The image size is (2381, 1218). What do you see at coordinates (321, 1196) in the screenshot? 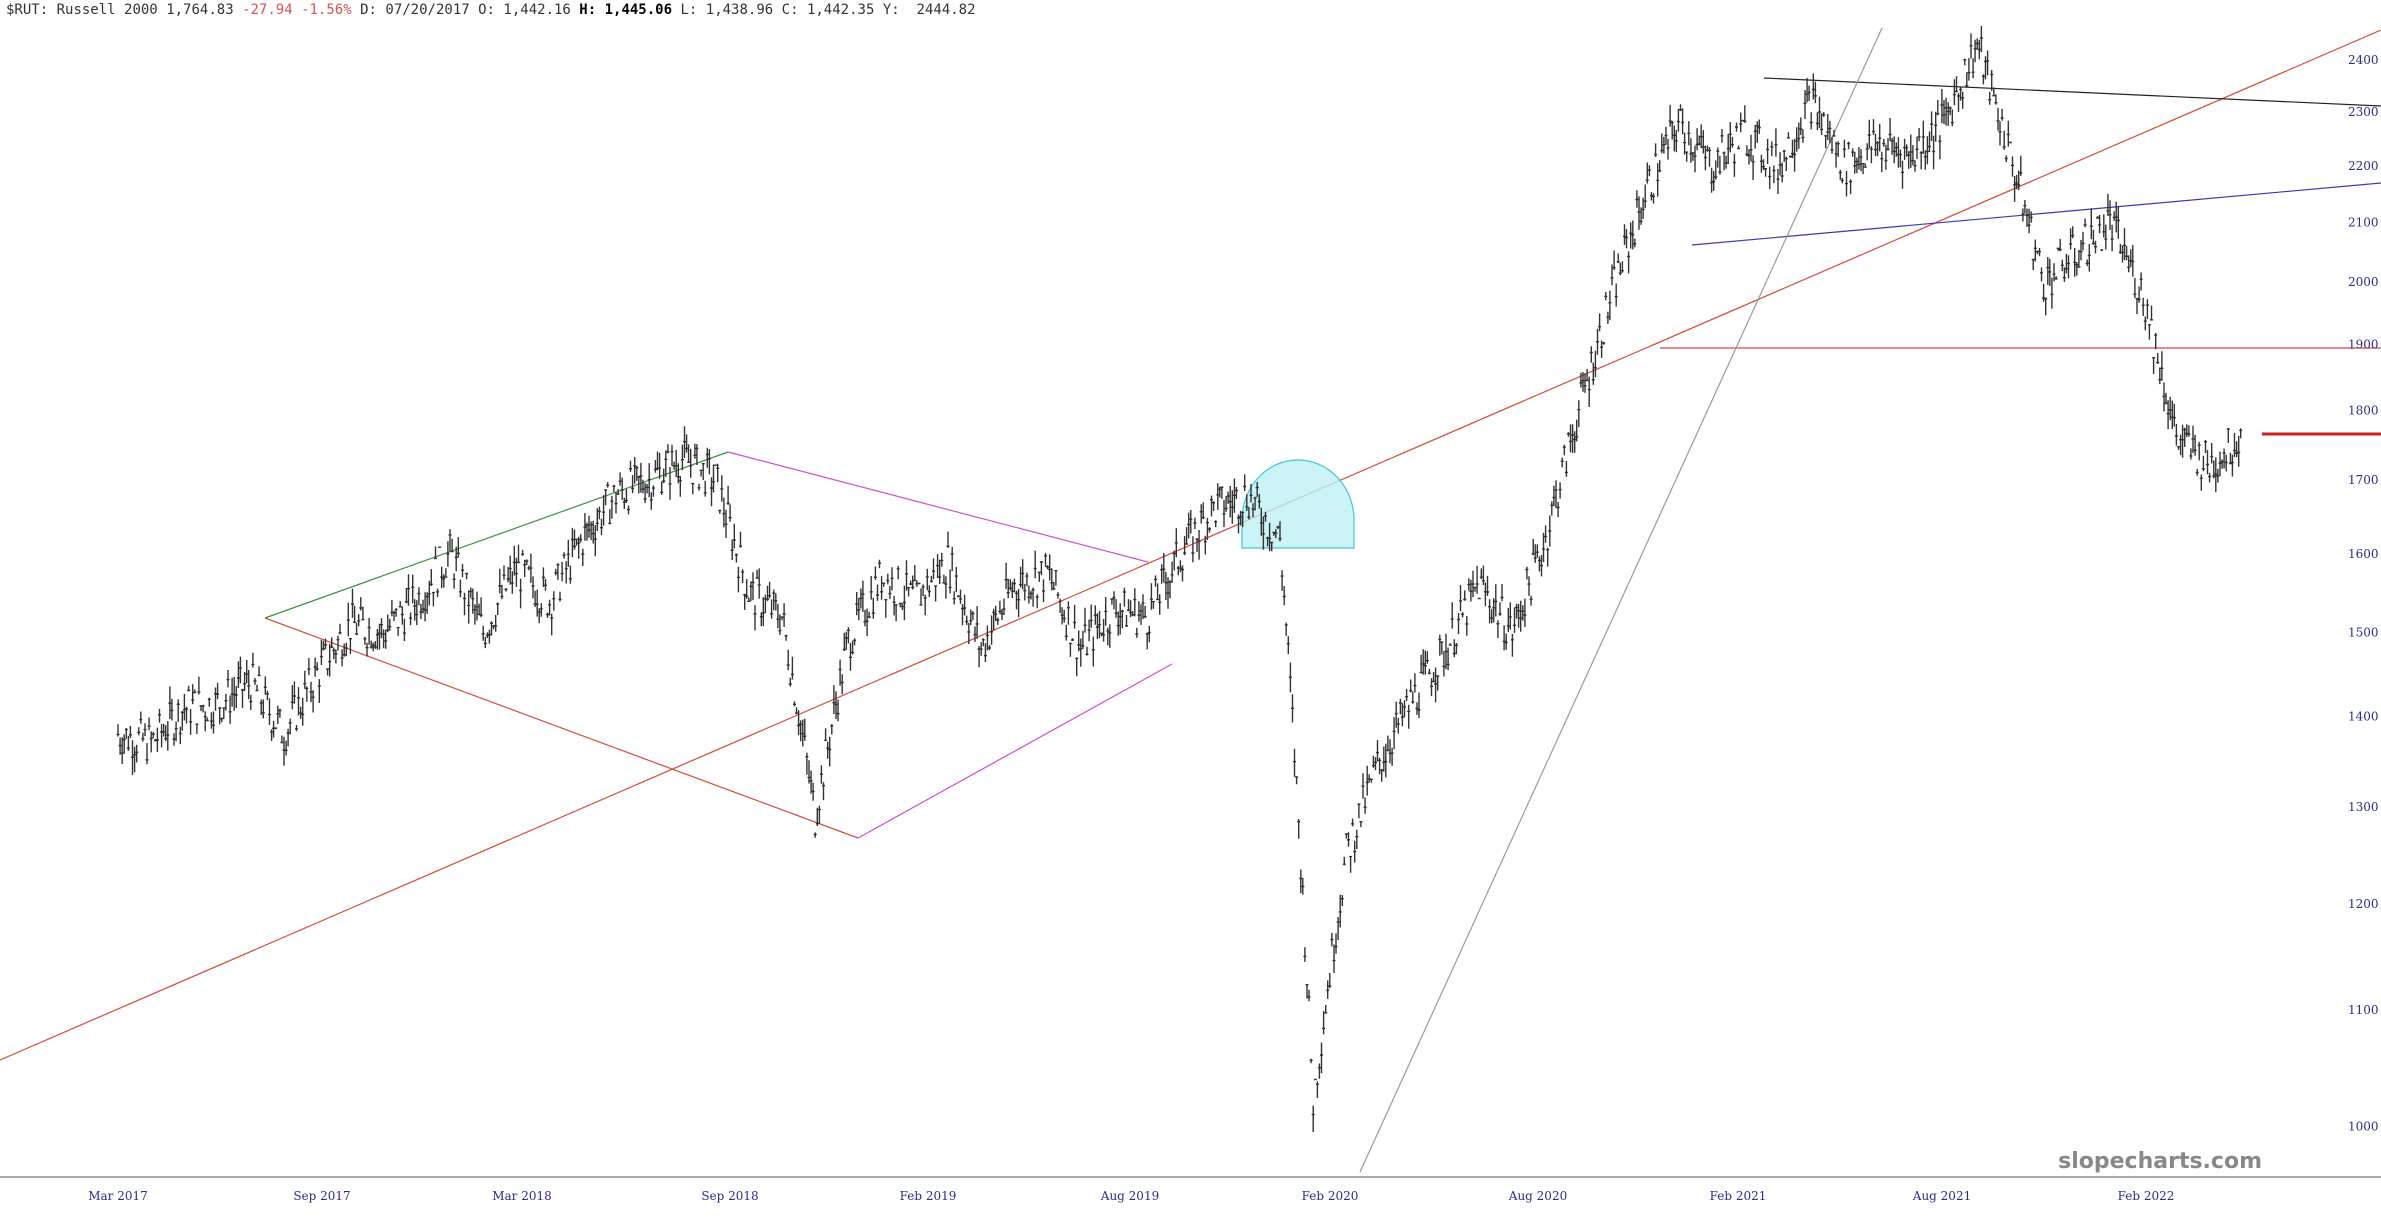
I see `x-tick-label: Sep 2017` at bounding box center [321, 1196].